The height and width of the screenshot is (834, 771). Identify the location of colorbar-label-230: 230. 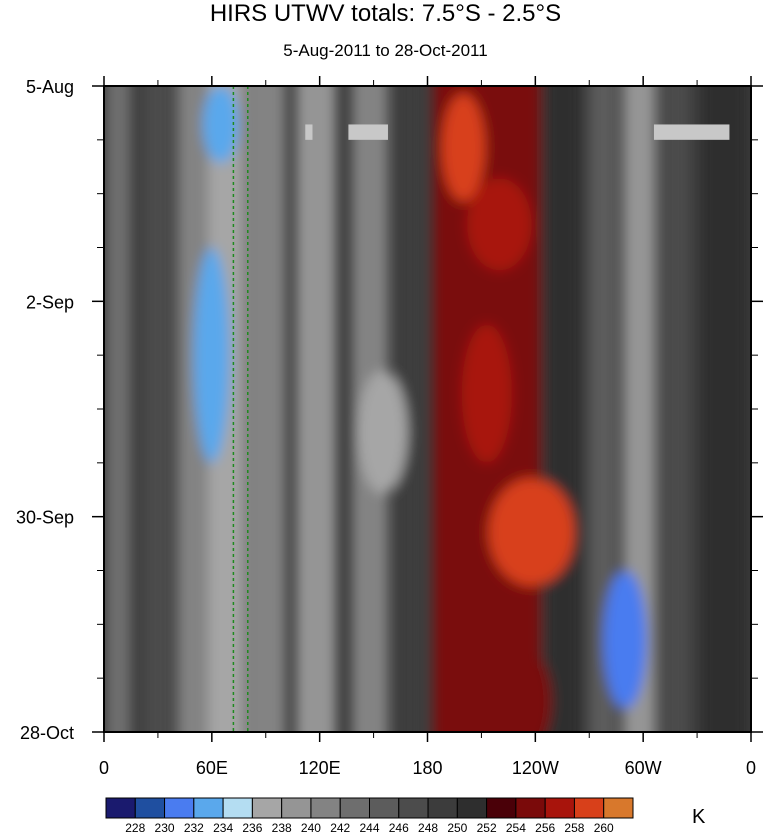
(165, 827).